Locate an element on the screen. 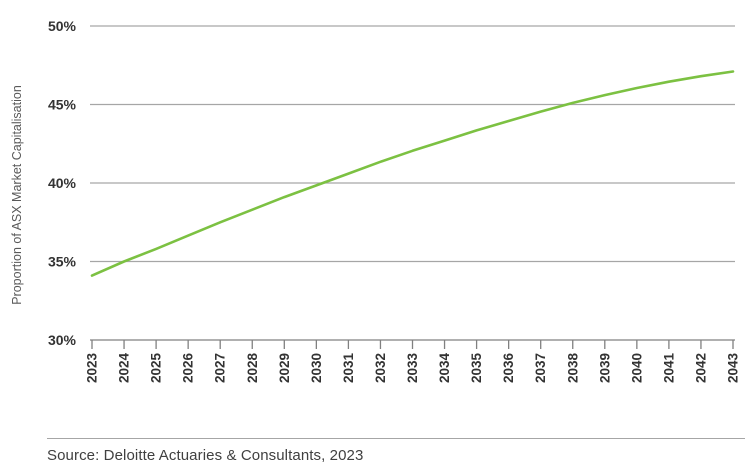  x-tick-label-2025: 2025 is located at coordinates (156, 368).